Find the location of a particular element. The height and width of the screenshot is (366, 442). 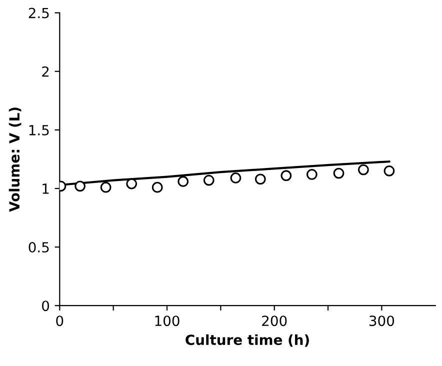

y-tick-label: 1.5 is located at coordinates (39, 130).